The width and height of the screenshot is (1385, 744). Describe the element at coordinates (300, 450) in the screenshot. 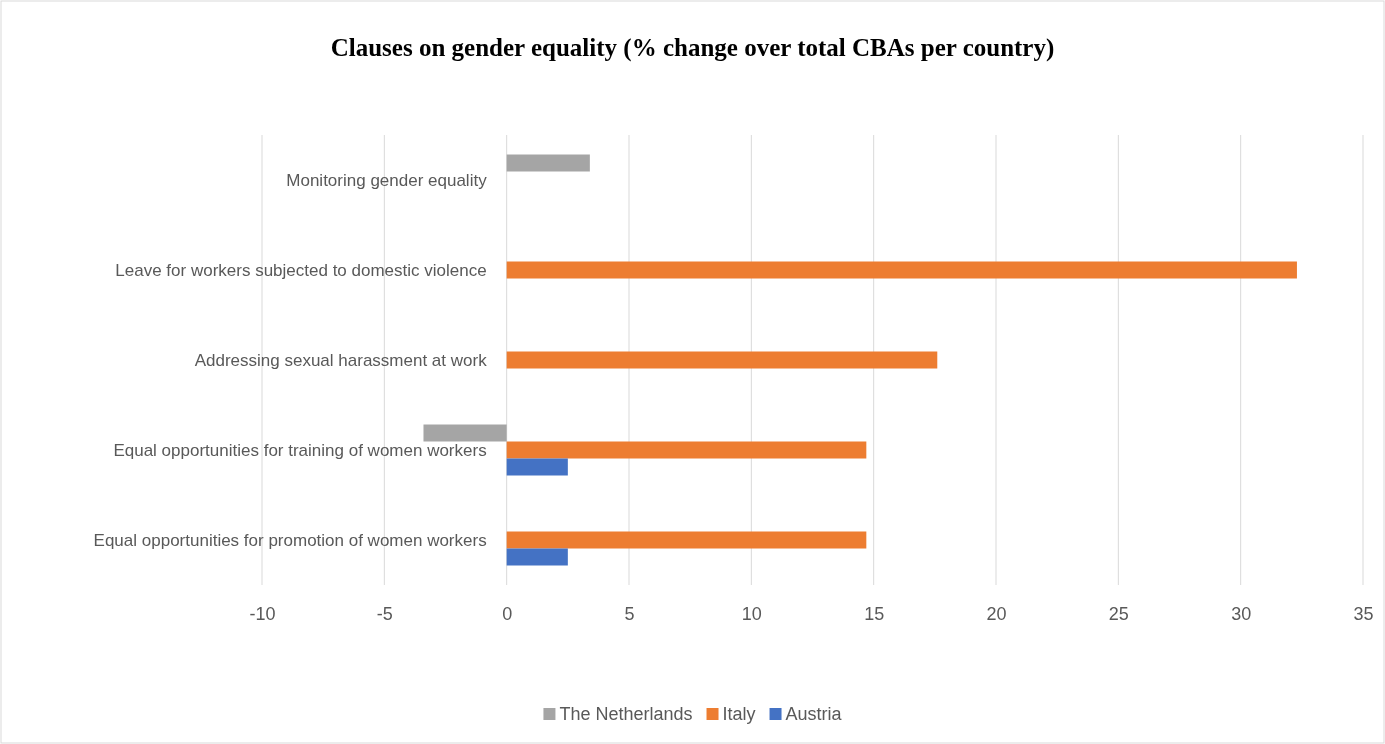

I see `y-tick-label: Equal opportunities for training of women workers` at that location.